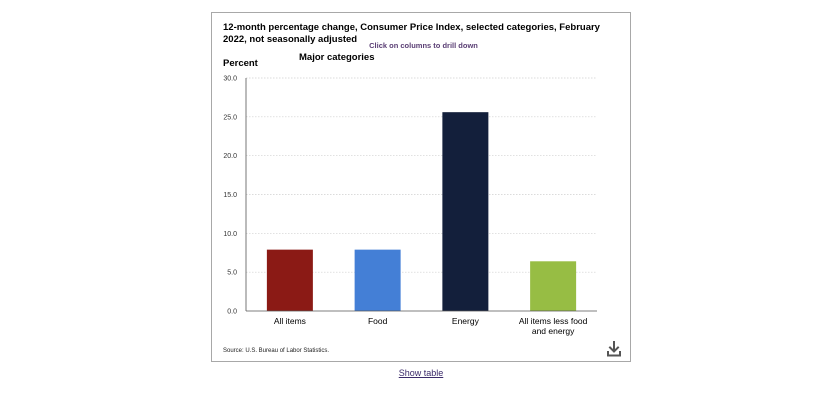 This screenshot has width=840, height=410. I want to click on x-tick-label: All items less food, so click(553, 321).